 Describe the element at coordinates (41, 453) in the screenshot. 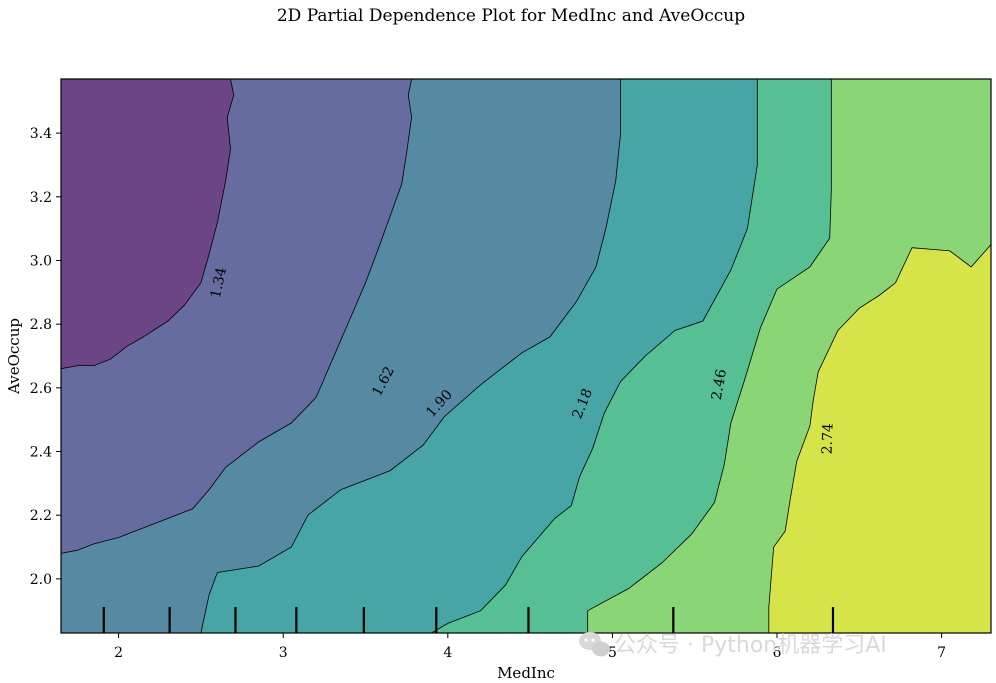

I see `y-tick-label: 2.4` at that location.